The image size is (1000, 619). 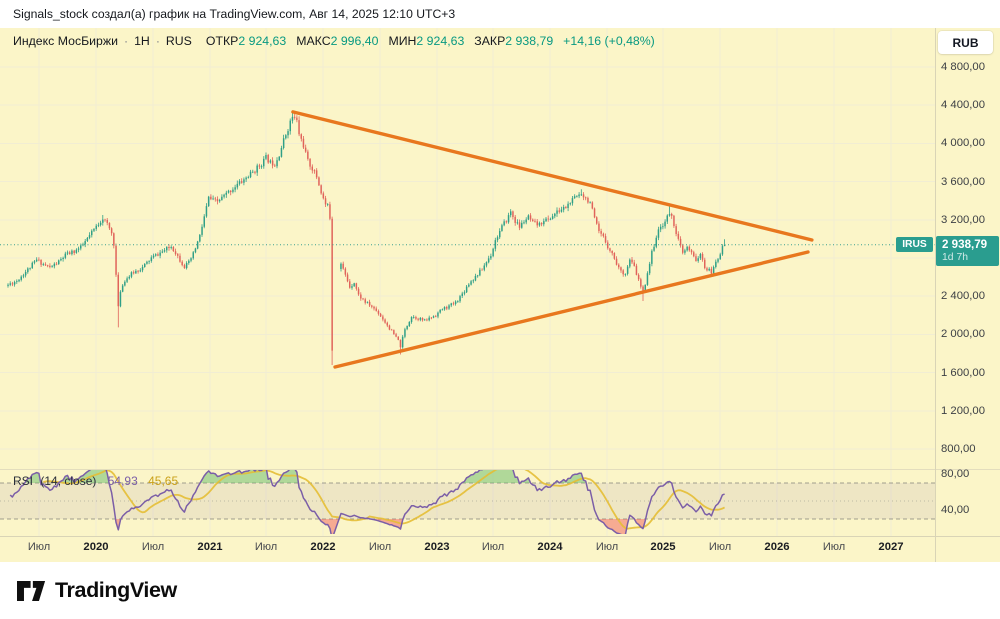 What do you see at coordinates (23, 481) in the screenshot?
I see `rsi-title: RSI` at bounding box center [23, 481].